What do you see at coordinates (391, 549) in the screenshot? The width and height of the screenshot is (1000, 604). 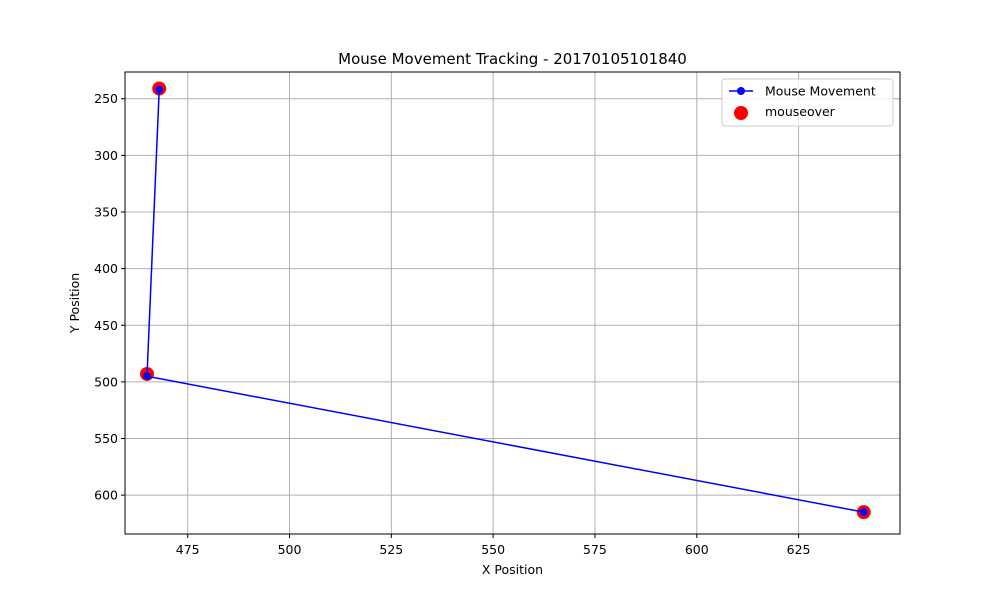 I see `x-tick-label: 525` at bounding box center [391, 549].